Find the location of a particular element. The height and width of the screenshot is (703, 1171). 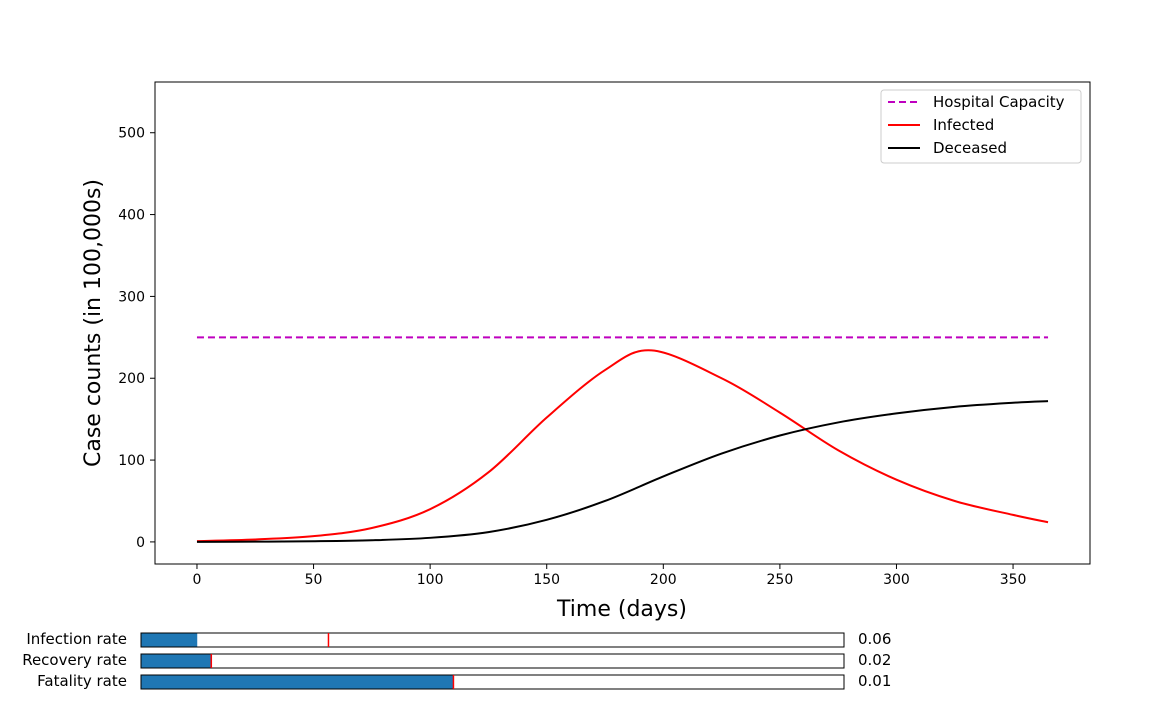

y-tick-label: 100 is located at coordinates (131, 461).